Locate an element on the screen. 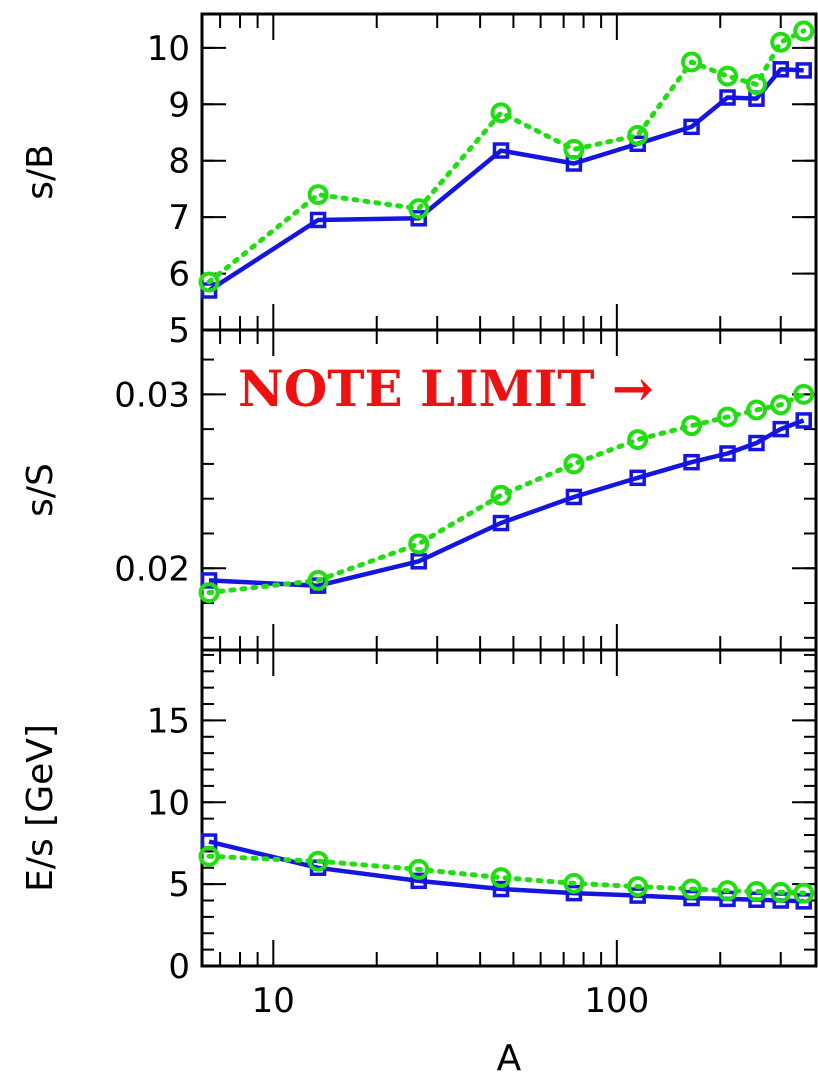 This screenshot has height=1083, width=818. y-axis-label: s/S is located at coordinates (40, 490).